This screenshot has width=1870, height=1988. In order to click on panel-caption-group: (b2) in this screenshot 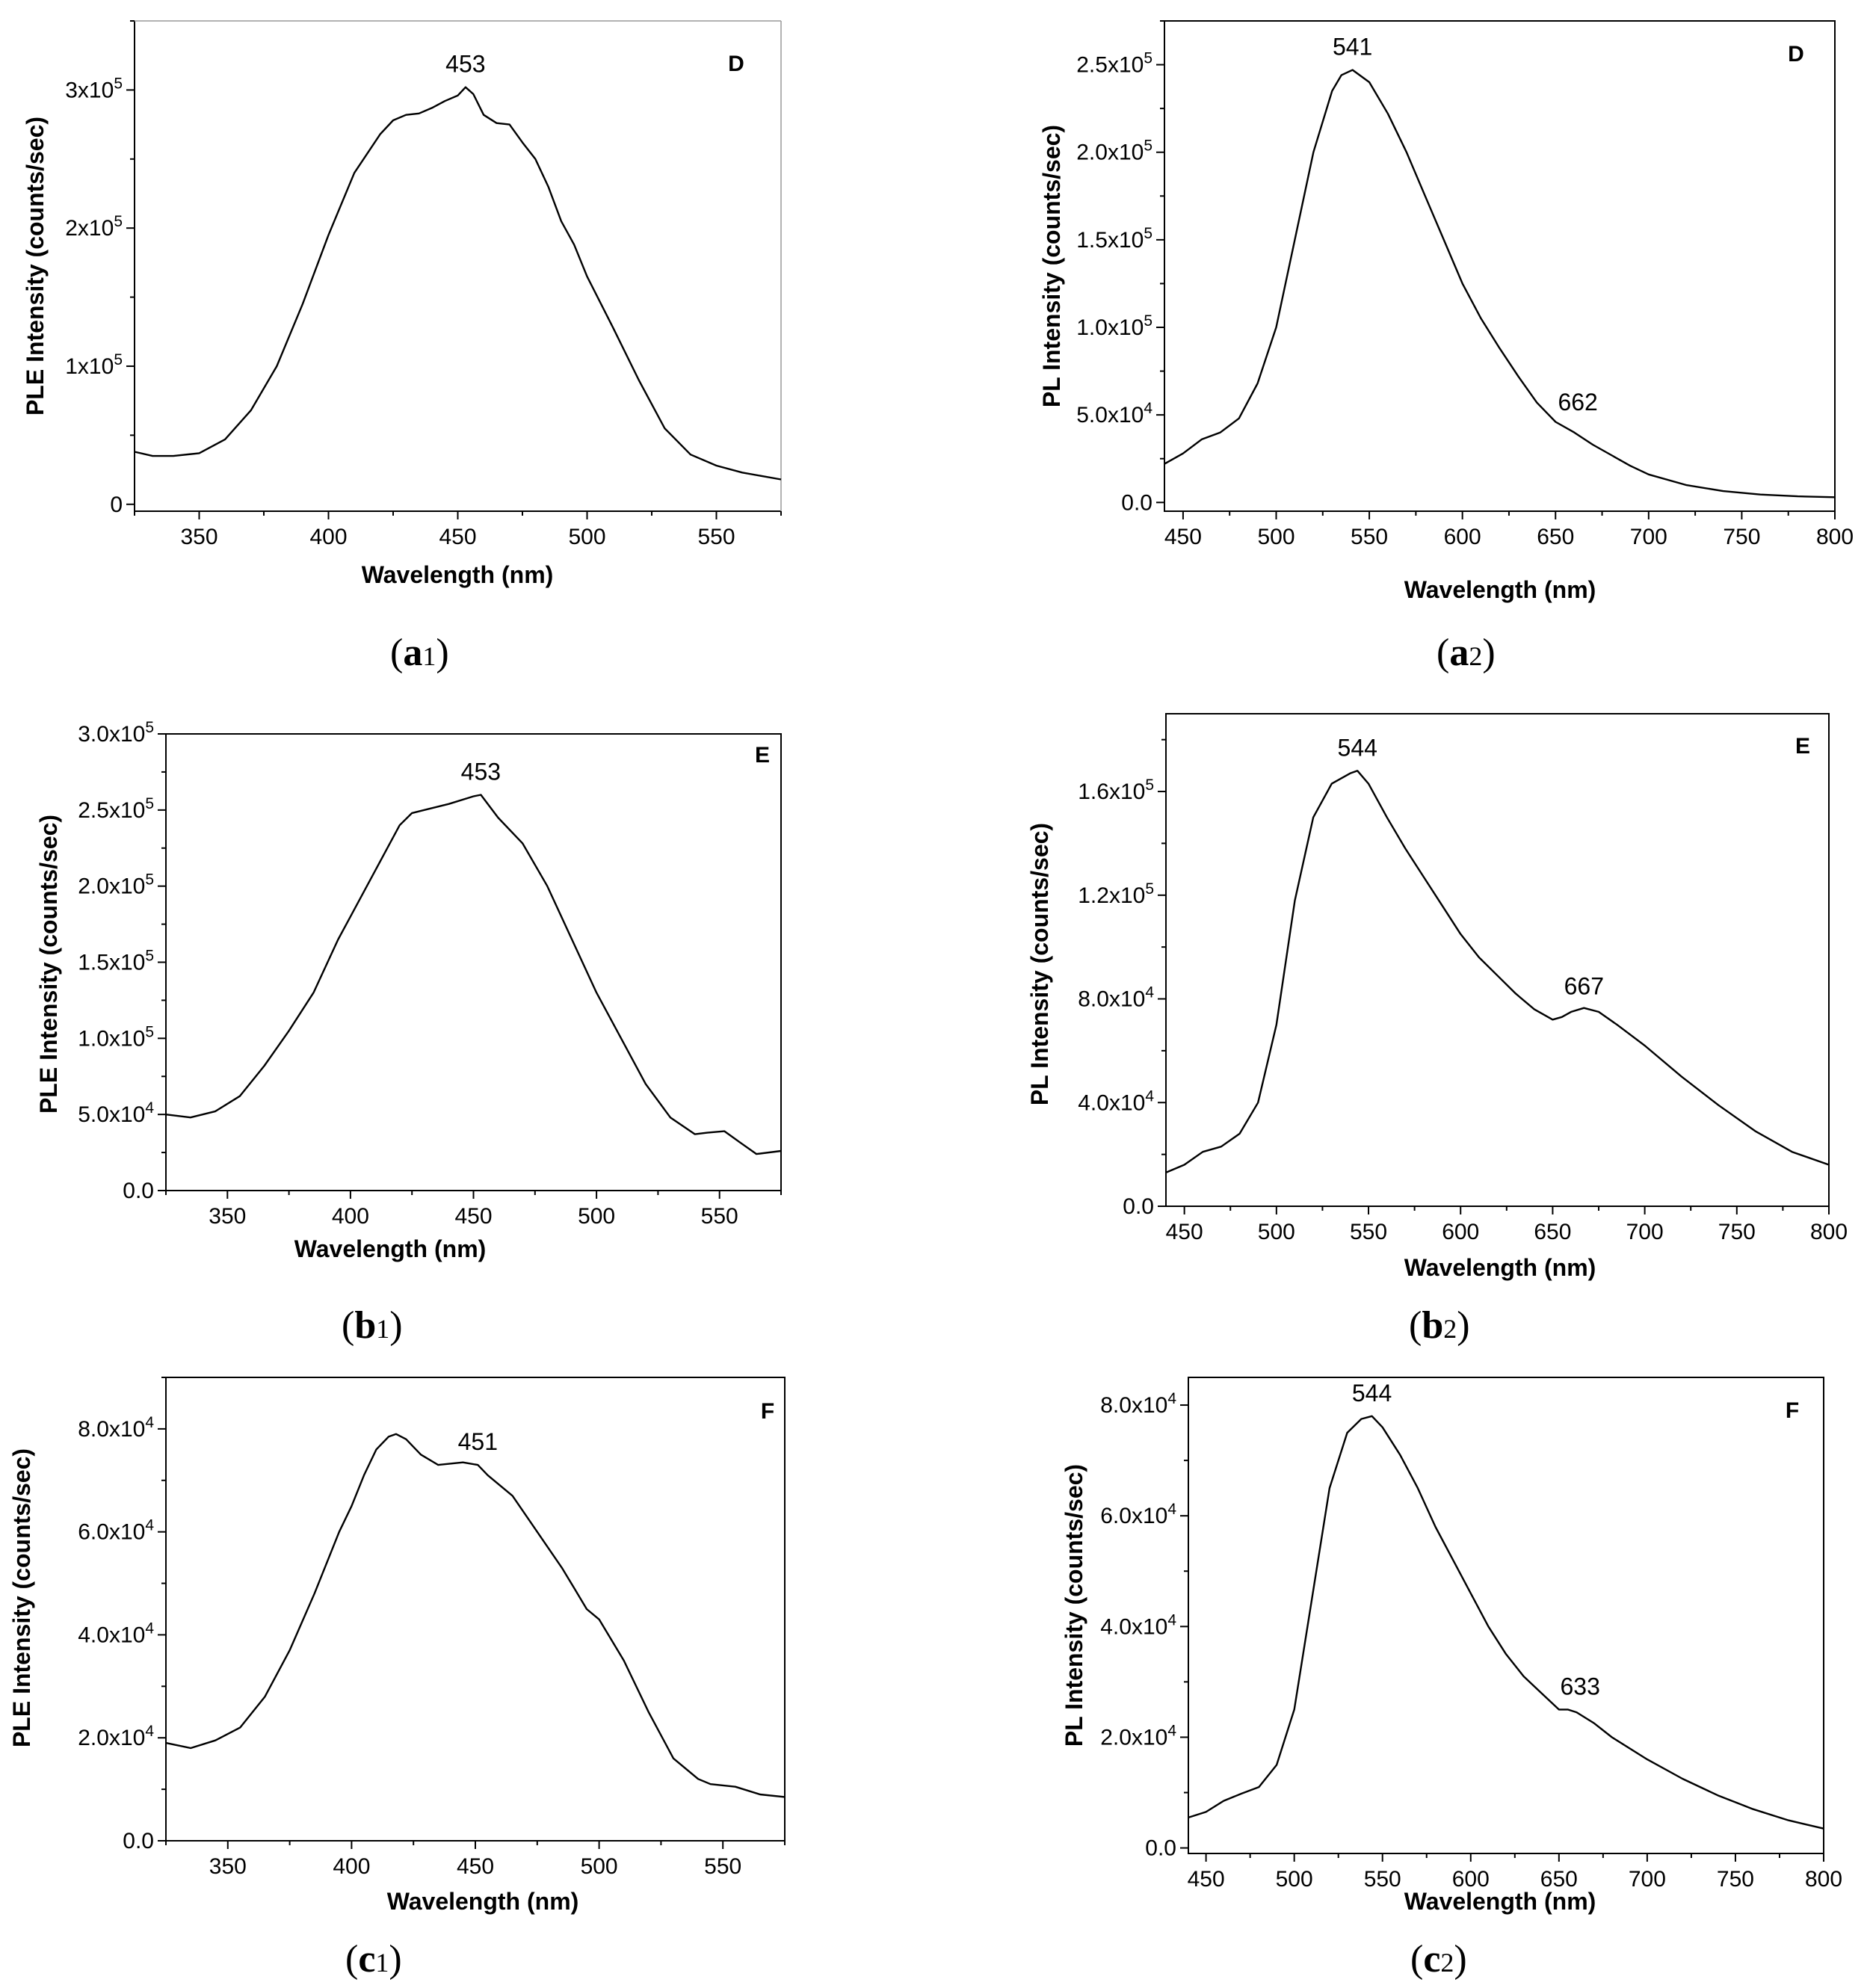, I will do `click(1439, 1325)`.